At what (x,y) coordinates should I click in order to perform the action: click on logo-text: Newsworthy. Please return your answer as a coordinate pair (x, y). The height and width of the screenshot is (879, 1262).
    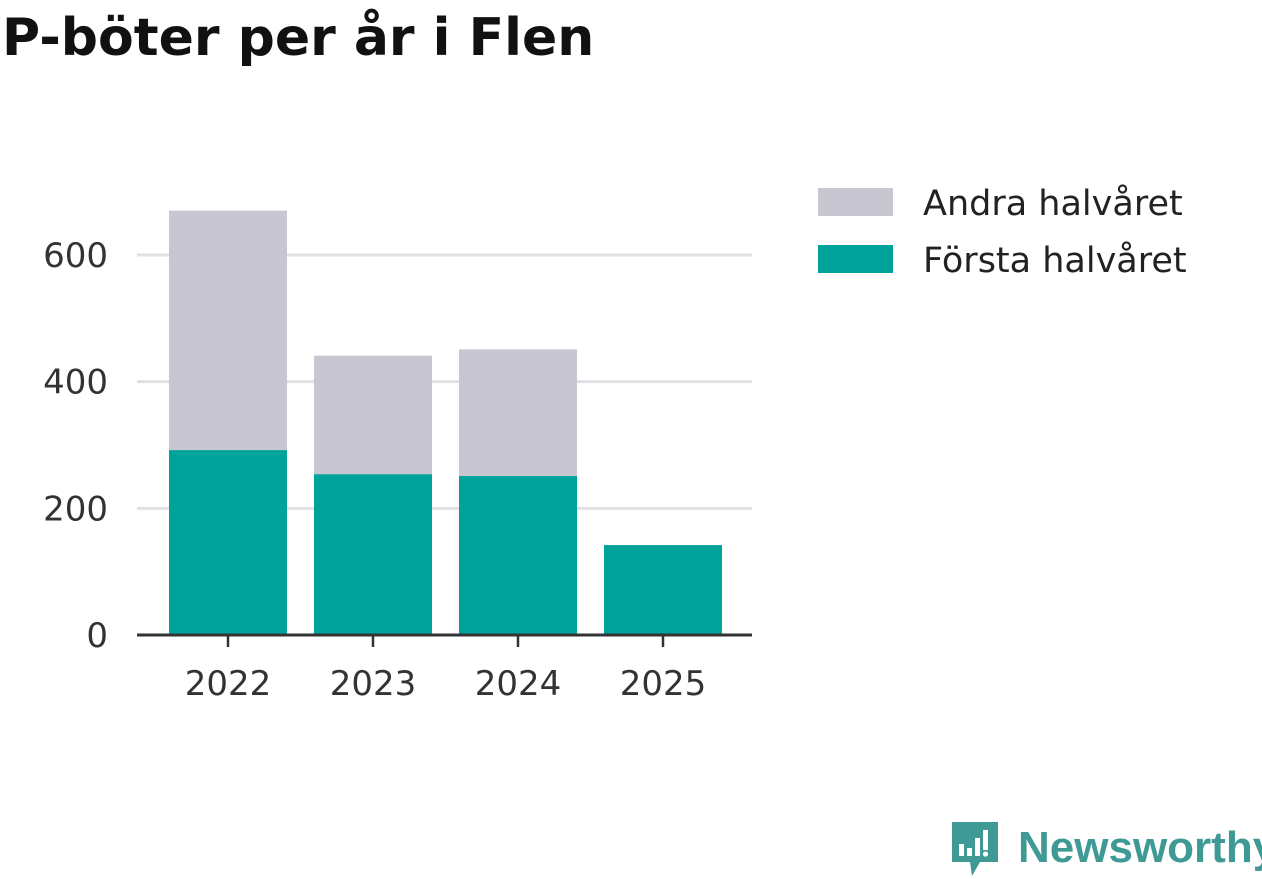
    Looking at the image, I should click on (1140, 847).